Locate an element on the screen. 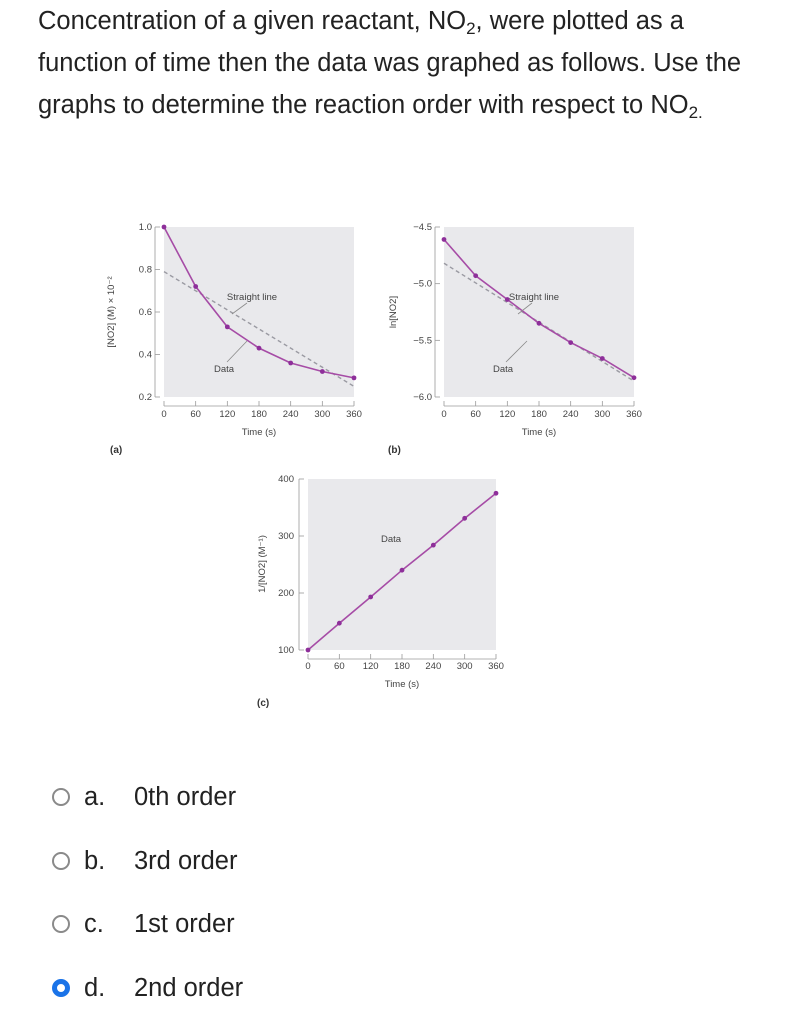 This screenshot has height=1024, width=789. option-d-text: 2nd order is located at coordinates (189, 987).